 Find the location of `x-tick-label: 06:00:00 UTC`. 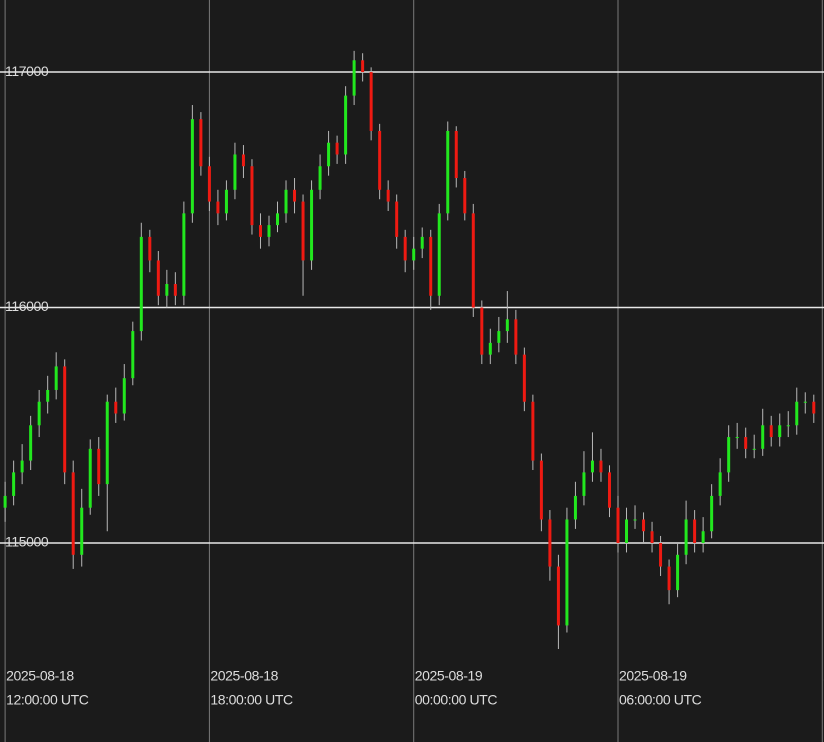

x-tick-label: 06:00:00 UTC is located at coordinates (660, 700).